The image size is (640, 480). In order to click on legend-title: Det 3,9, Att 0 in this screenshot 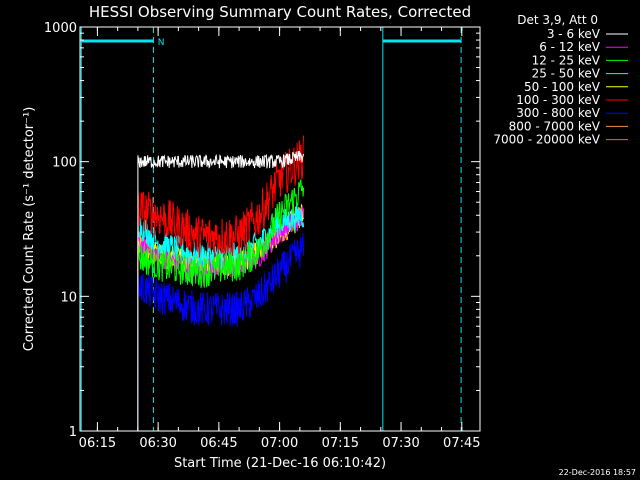, I will do `click(557, 20)`.